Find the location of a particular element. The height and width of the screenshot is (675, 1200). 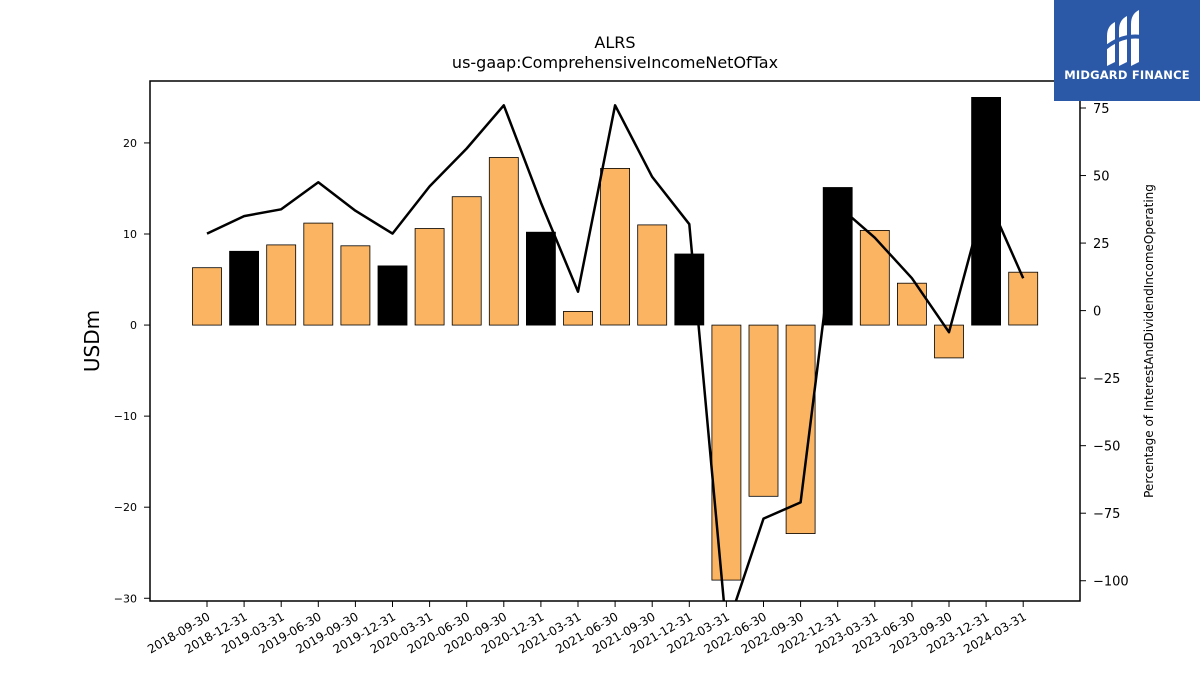

y-tick-label: −10 is located at coordinates (125, 416).